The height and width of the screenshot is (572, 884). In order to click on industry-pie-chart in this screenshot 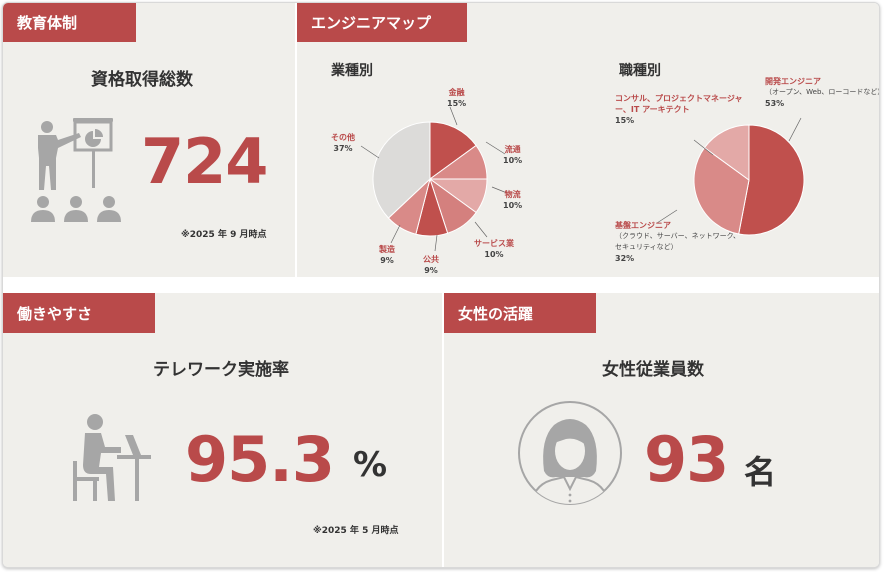, I will do `click(434, 179)`.